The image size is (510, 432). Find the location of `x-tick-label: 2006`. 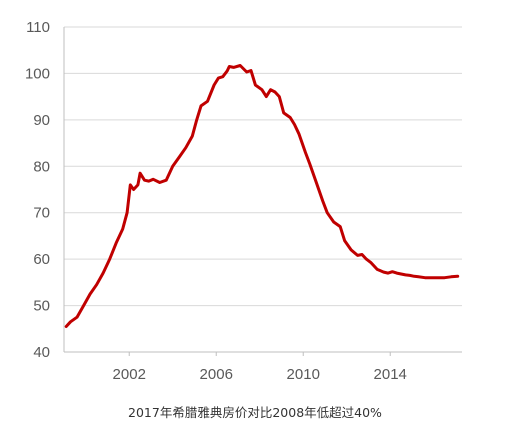

x-tick-label: 2006 is located at coordinates (216, 374).